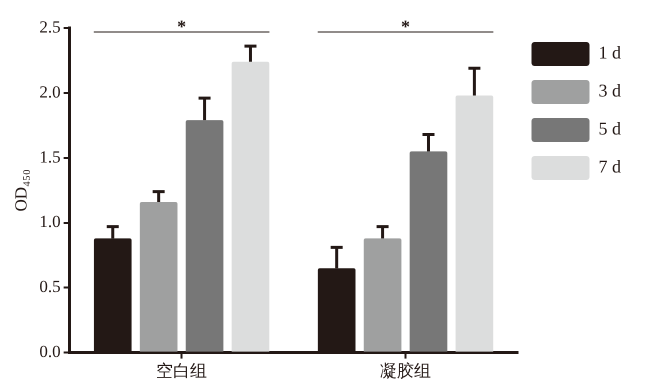 This screenshot has height=389, width=651. I want to click on x-tick-label: 空白组, so click(182, 370).